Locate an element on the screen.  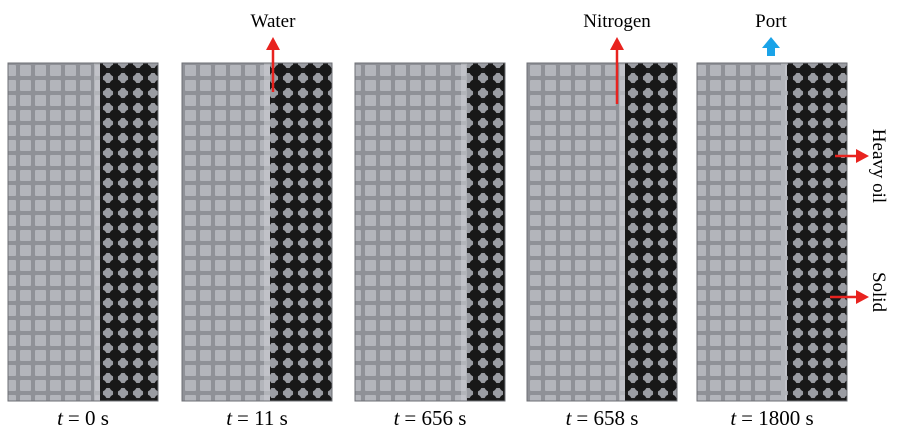
caption: t = 0 s is located at coordinates (83, 418).